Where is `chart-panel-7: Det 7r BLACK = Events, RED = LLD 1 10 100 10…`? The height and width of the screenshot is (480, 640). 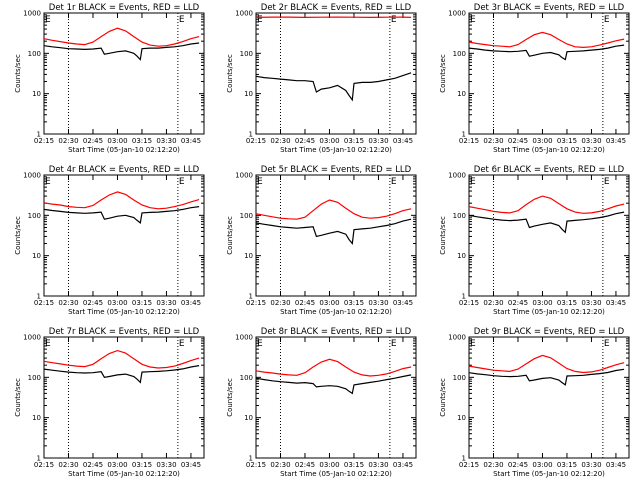
chart-panel-7: Det 7r BLACK = Events, RED = LLD 1 10 100 10… is located at coordinates (109, 402).